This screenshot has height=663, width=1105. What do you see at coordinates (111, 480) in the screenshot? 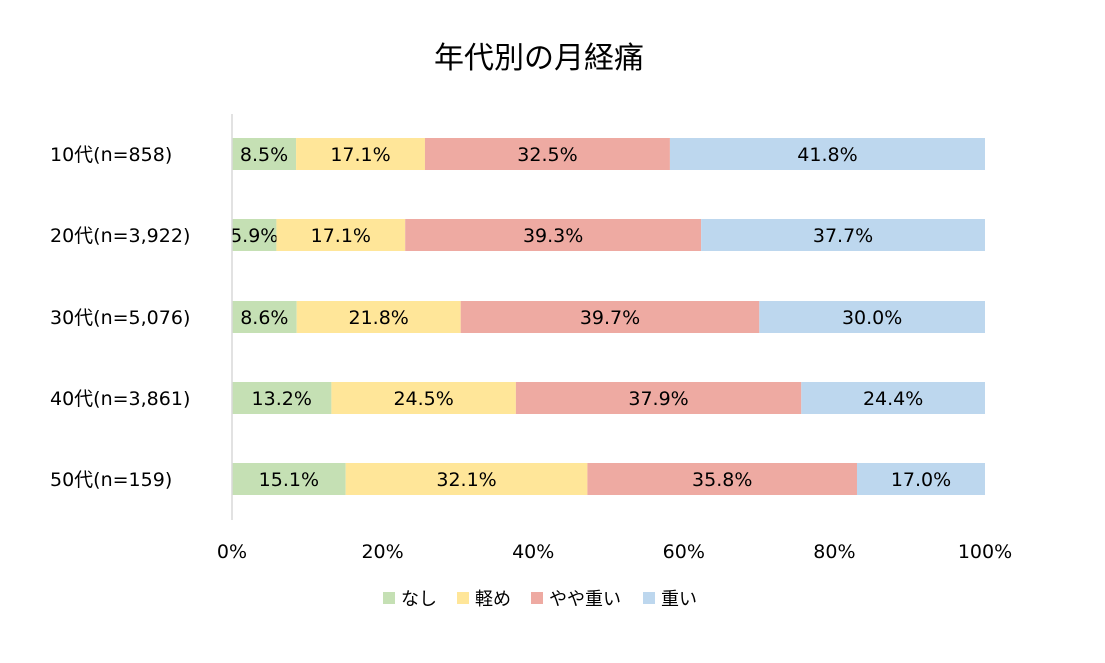
I see `category-label: 50代(n=159)` at bounding box center [111, 480].